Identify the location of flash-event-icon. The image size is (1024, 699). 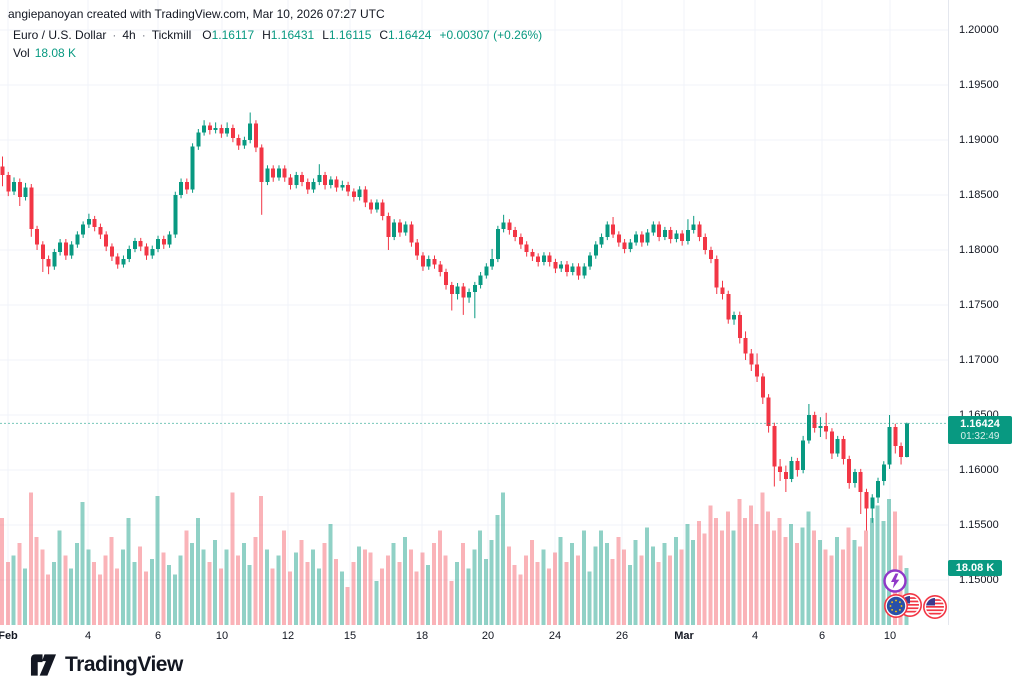
(895, 581).